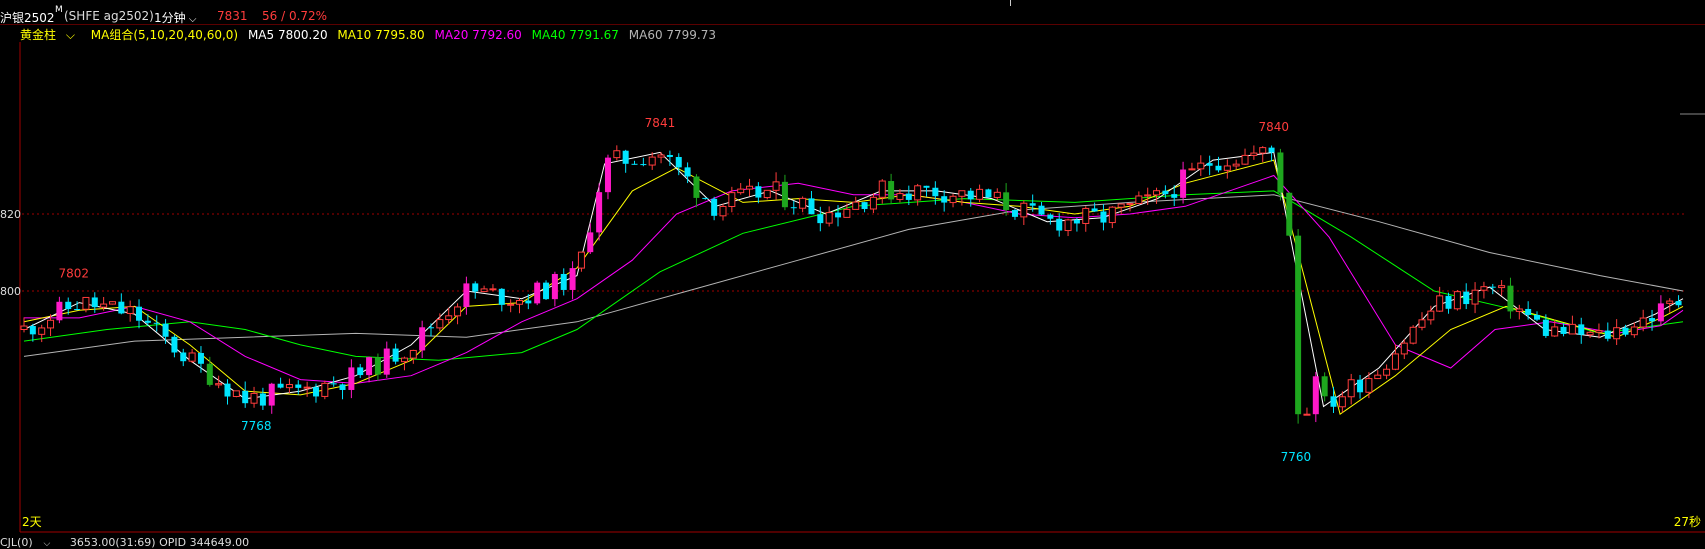  What do you see at coordinates (175, 17) in the screenshot?
I see `period-select: 1分钟 ⌵` at bounding box center [175, 17].